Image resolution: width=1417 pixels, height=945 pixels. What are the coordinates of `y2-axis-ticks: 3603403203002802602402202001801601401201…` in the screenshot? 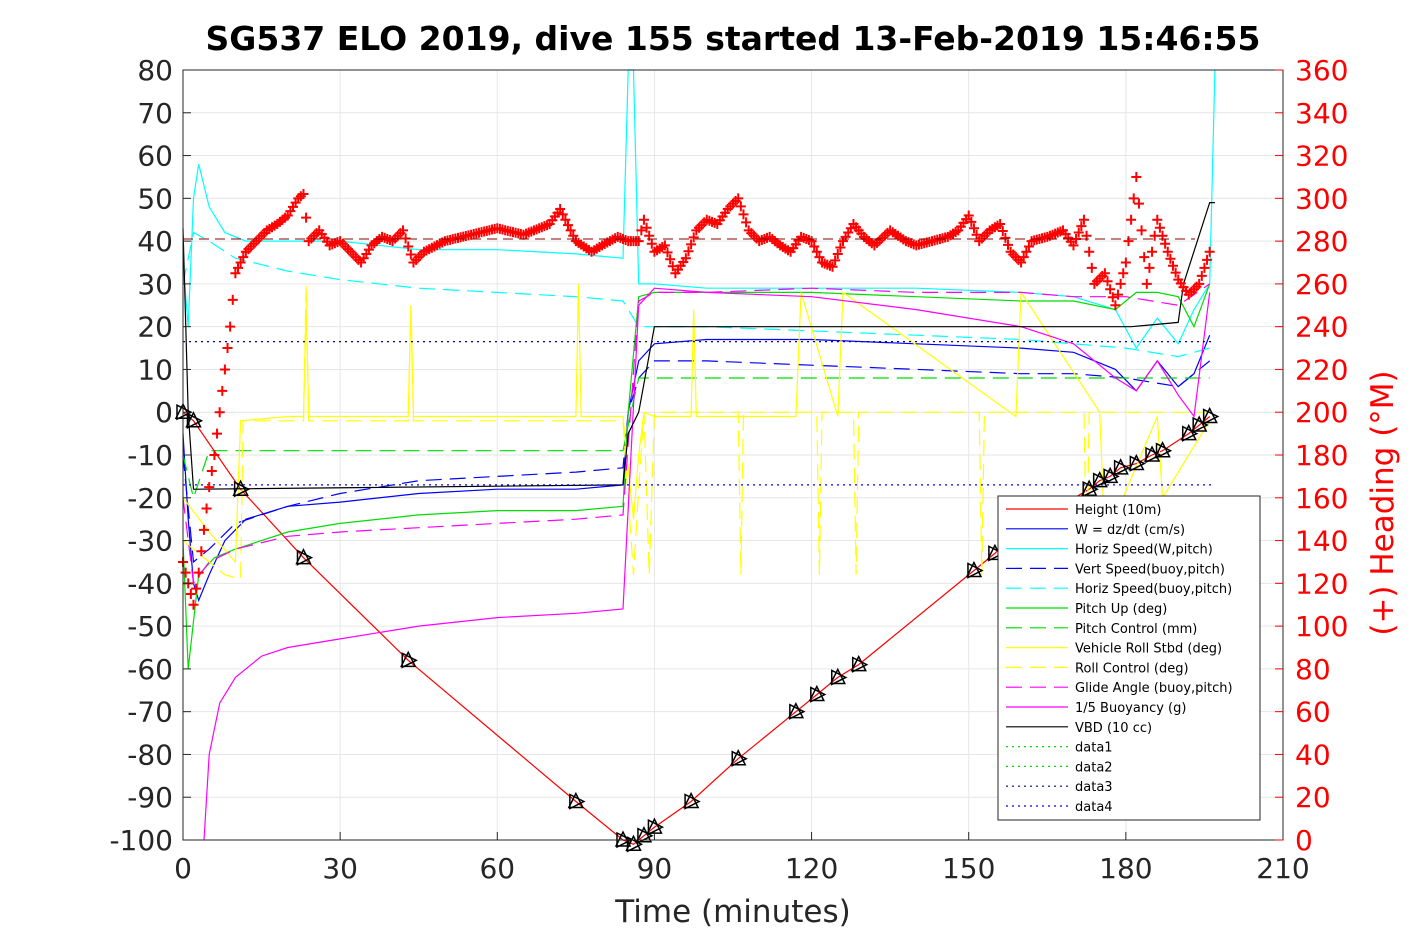 It's located at (1311, 455).